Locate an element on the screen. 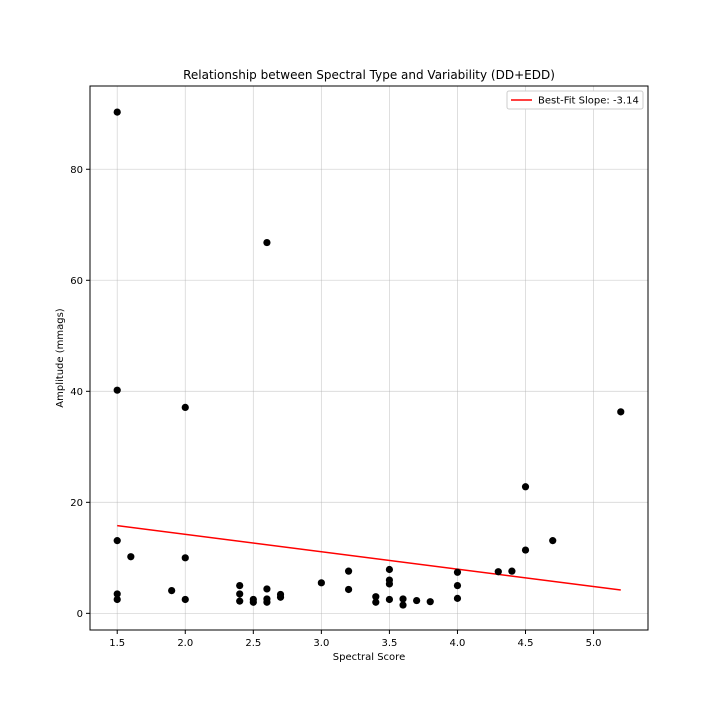  y-tick-label: 0 is located at coordinates (80, 614).